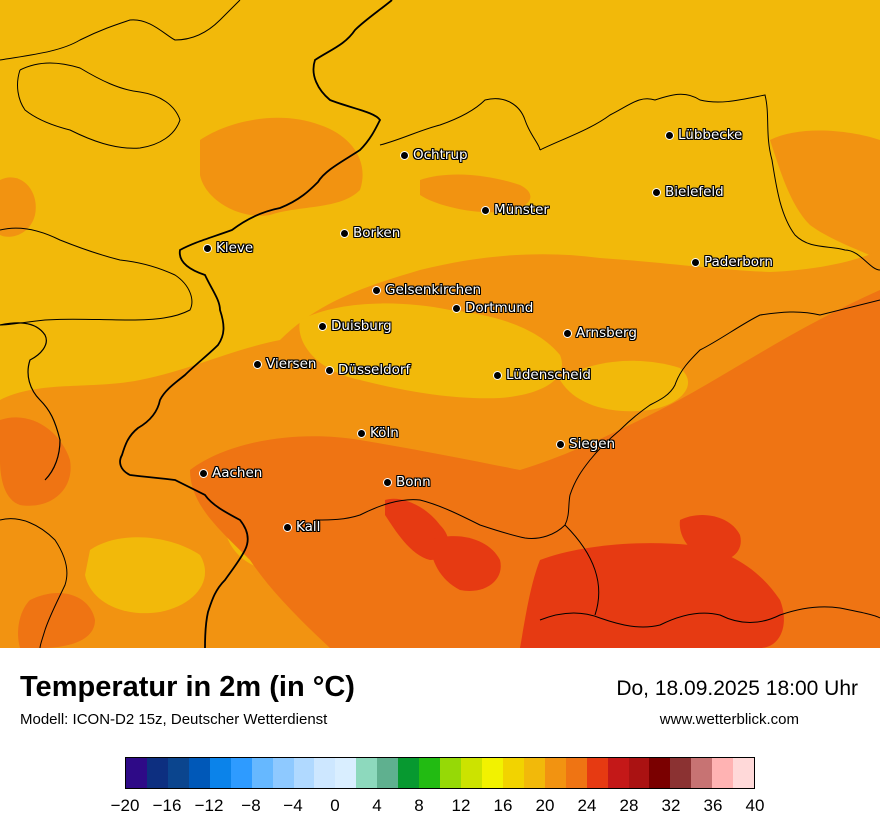 This screenshot has height=830, width=880. What do you see at coordinates (34, 583) in the screenshot?
I see `state-sw` at bounding box center [34, 583].